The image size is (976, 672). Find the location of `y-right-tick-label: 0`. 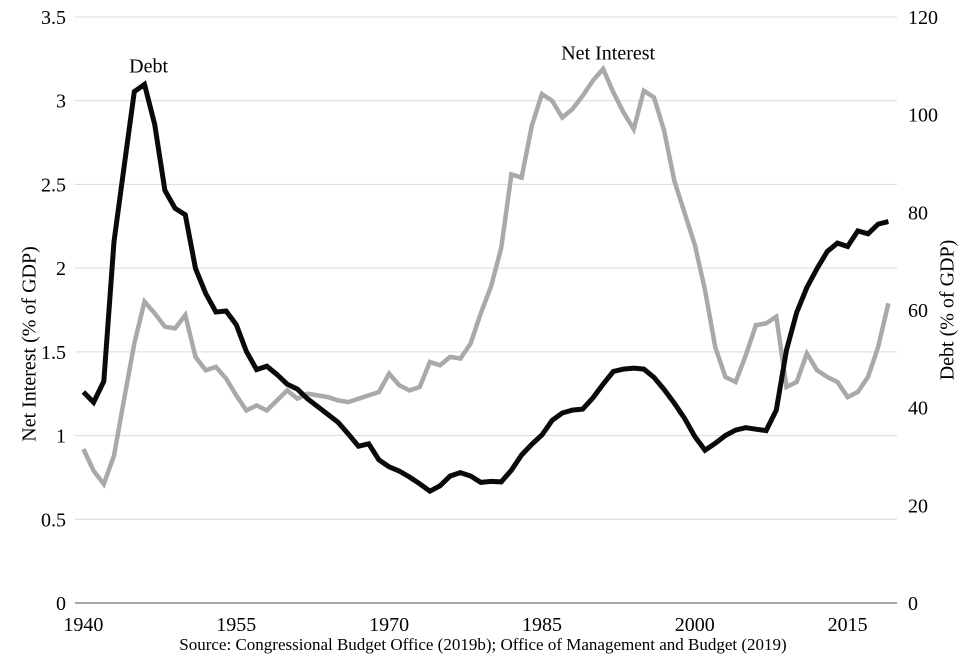

y-right-tick-label: 0 is located at coordinates (913, 604).